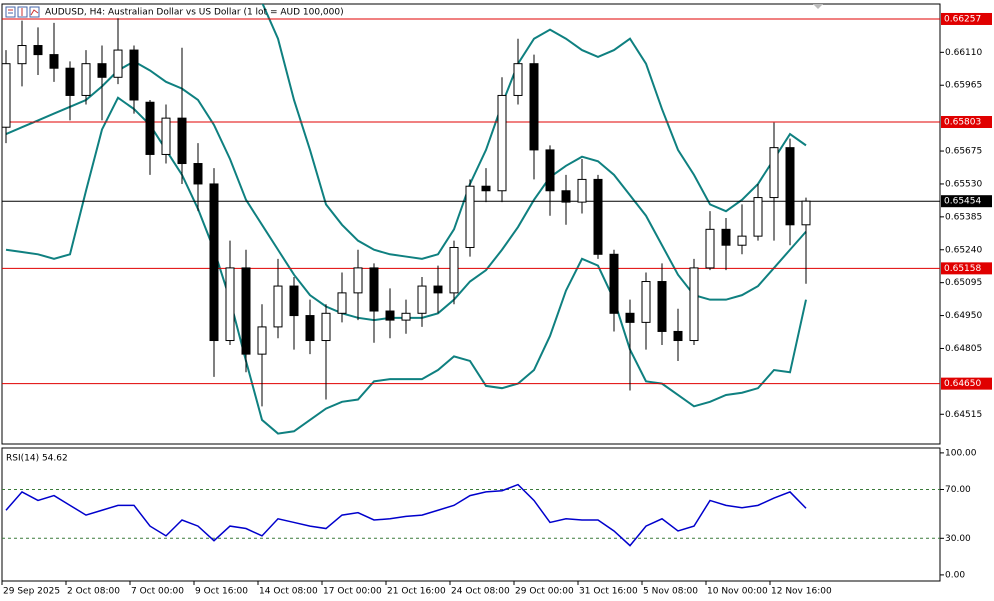 This screenshot has height=601, width=994. What do you see at coordinates (963, 415) in the screenshot?
I see `y-tick-label: 0.64515` at bounding box center [963, 415].